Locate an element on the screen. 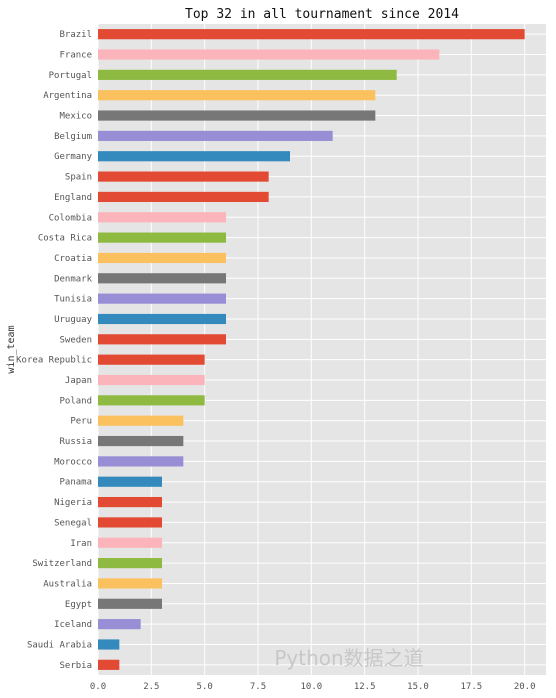 This screenshot has width=556, height=698. x-tick-label: 5.0 is located at coordinates (205, 687).